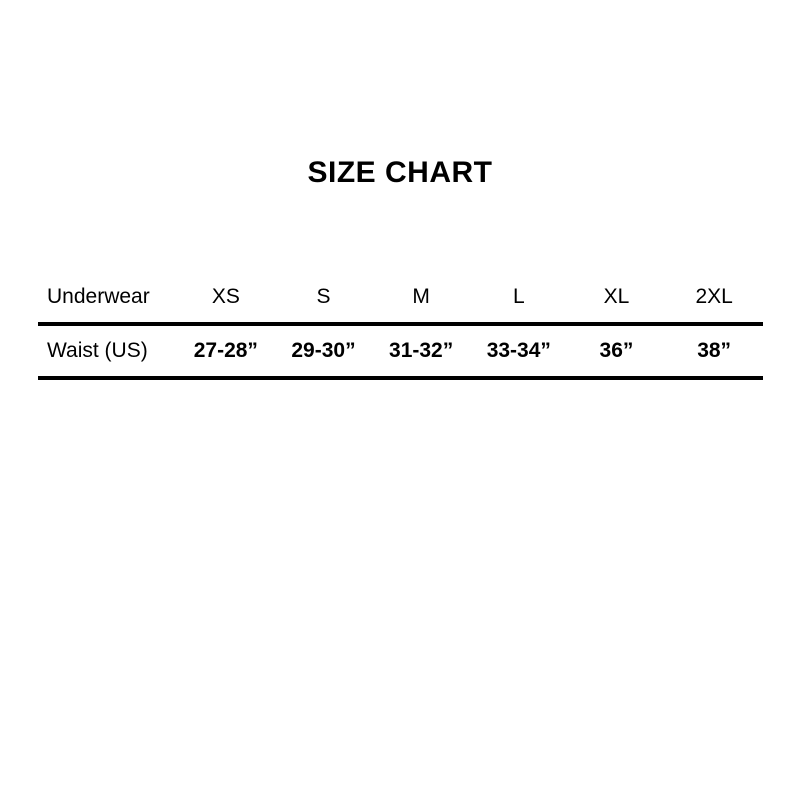 The width and height of the screenshot is (800, 800). I want to click on column-header-underwear: Underwear, so click(98, 296).